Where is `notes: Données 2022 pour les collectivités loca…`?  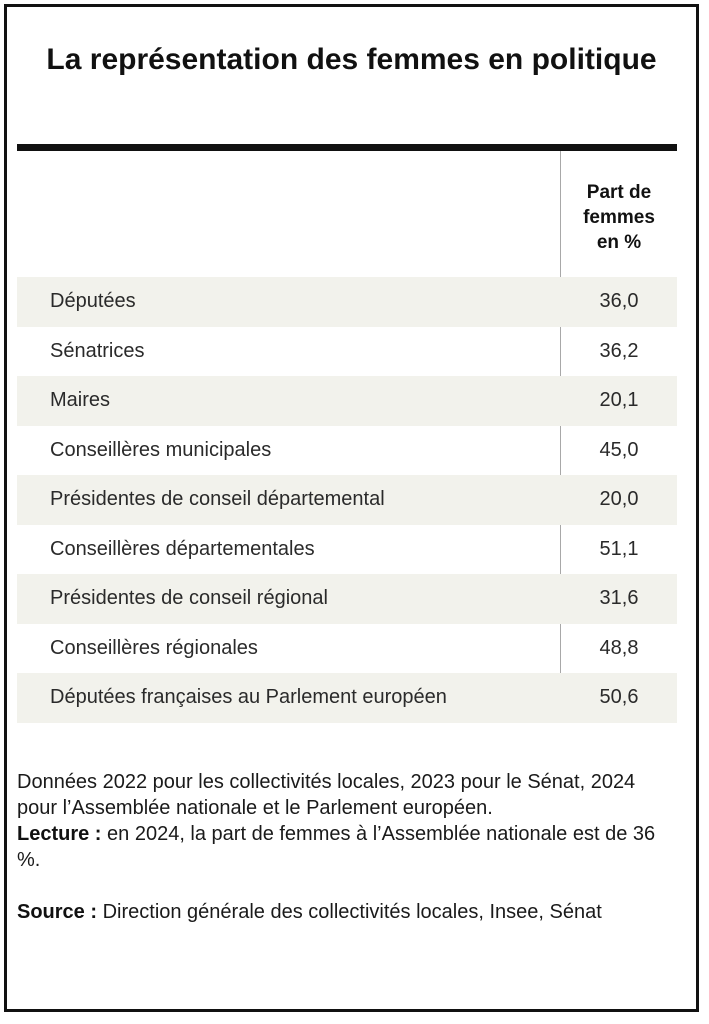
notes: Données 2022 pour les collectivités loca… is located at coordinates (348, 847).